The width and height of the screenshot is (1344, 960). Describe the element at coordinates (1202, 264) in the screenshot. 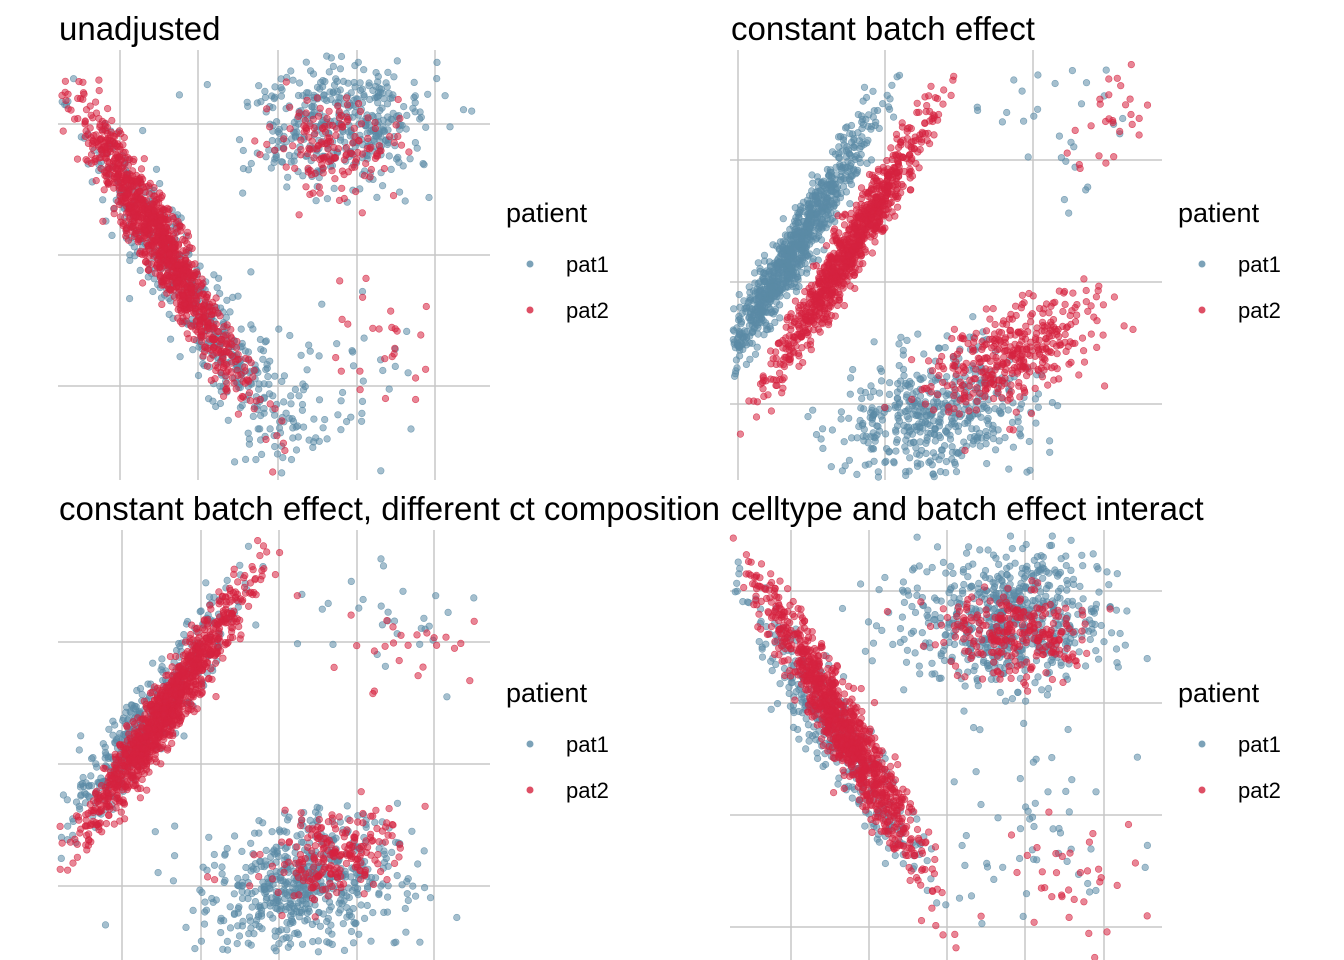

I see `legend-key-pat1` at that location.